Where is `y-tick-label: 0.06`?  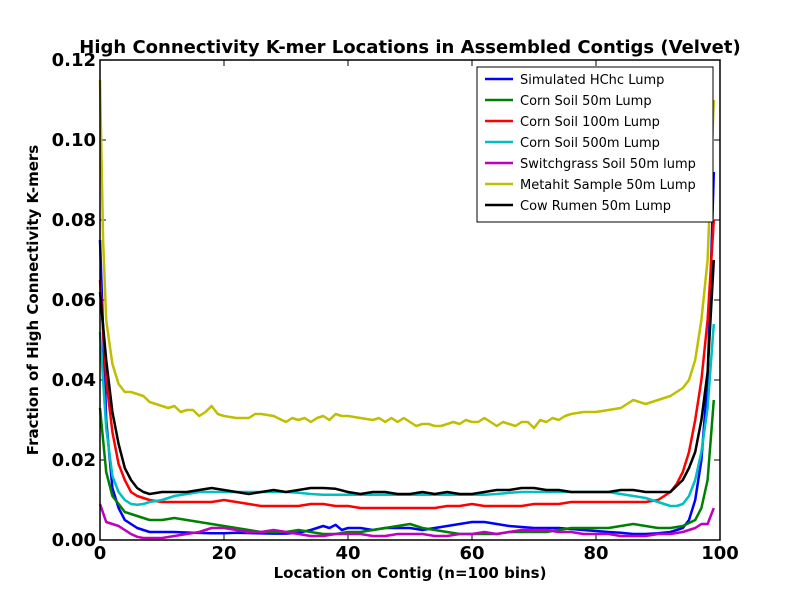
y-tick-label: 0.06 is located at coordinates (74, 300).